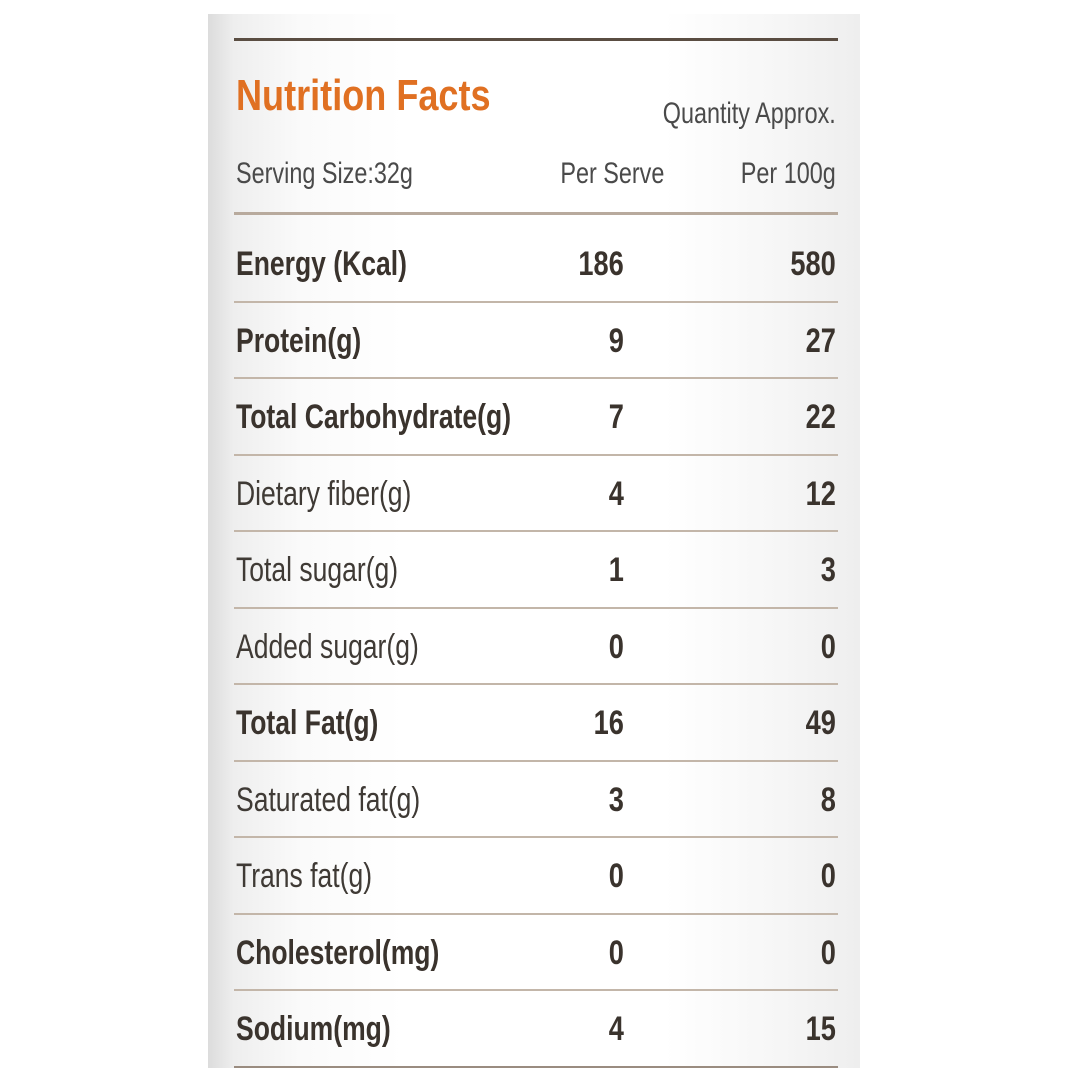 The image size is (1080, 1080). Describe the element at coordinates (536, 39) in the screenshot. I see `top-rule` at that location.